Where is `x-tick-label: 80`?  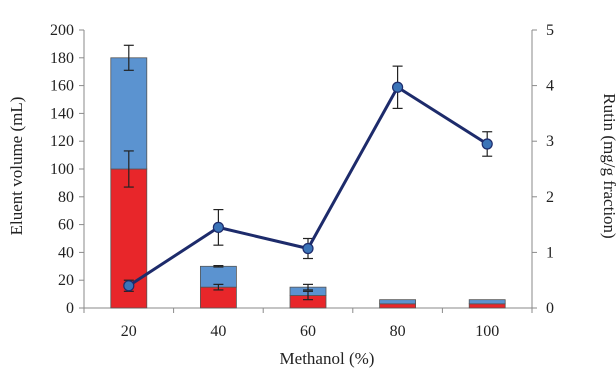
x-tick-label: 80 is located at coordinates (398, 331).